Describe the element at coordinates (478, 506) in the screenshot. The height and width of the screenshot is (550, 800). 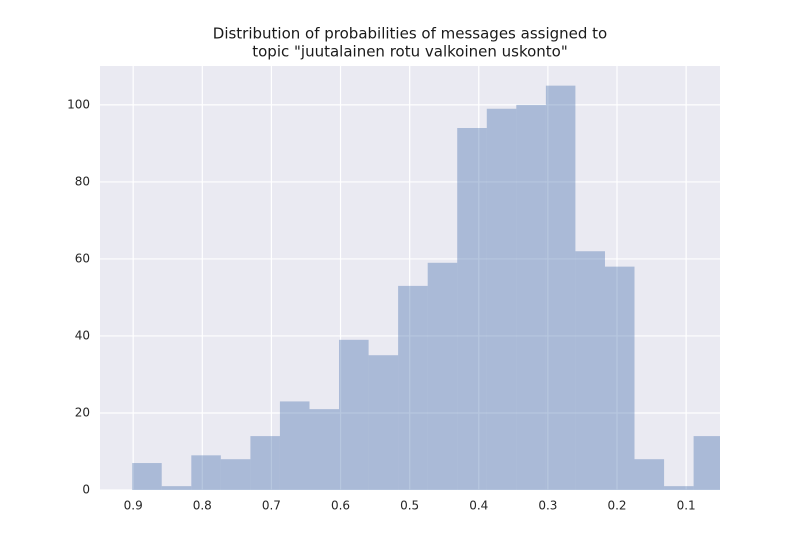
I see `x-tick-label: 0.4` at that location.